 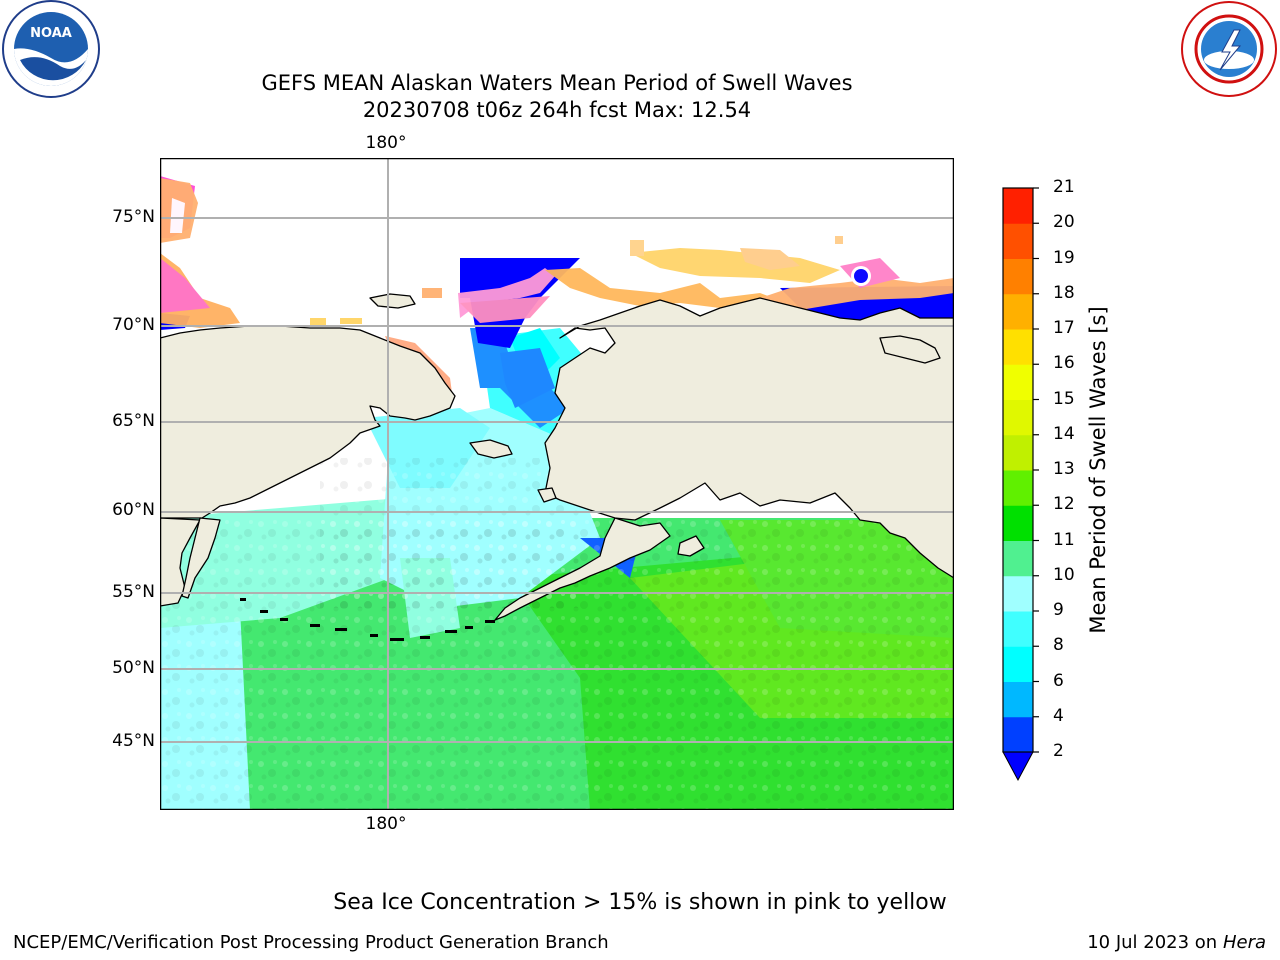 What do you see at coordinates (133, 217) in the screenshot?
I see `lat-label-75: 75°N` at bounding box center [133, 217].